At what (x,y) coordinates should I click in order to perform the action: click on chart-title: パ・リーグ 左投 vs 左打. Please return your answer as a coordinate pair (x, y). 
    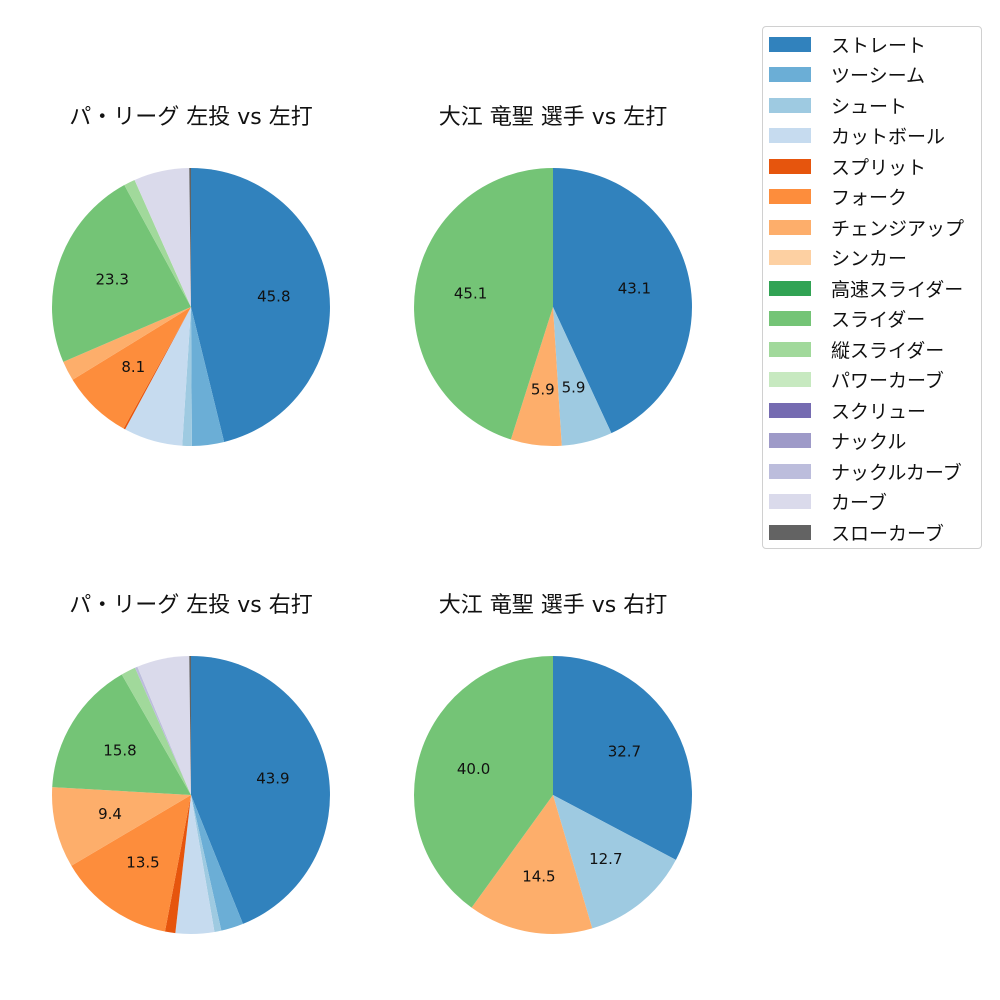
    Looking at the image, I should click on (190, 117).